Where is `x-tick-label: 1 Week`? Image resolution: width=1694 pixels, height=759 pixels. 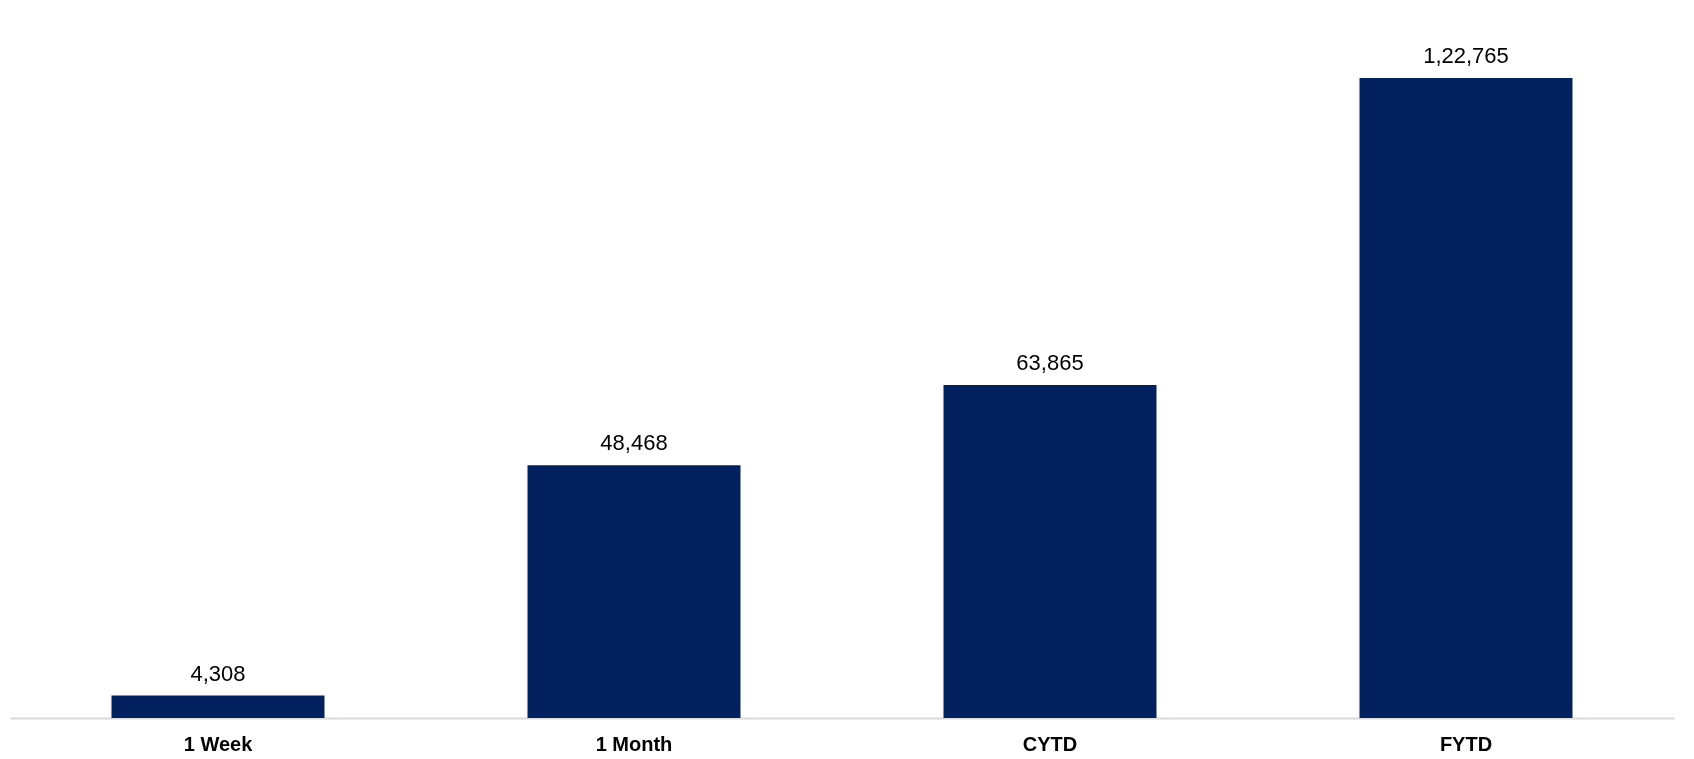 x-tick-label: 1 Week is located at coordinates (218, 743).